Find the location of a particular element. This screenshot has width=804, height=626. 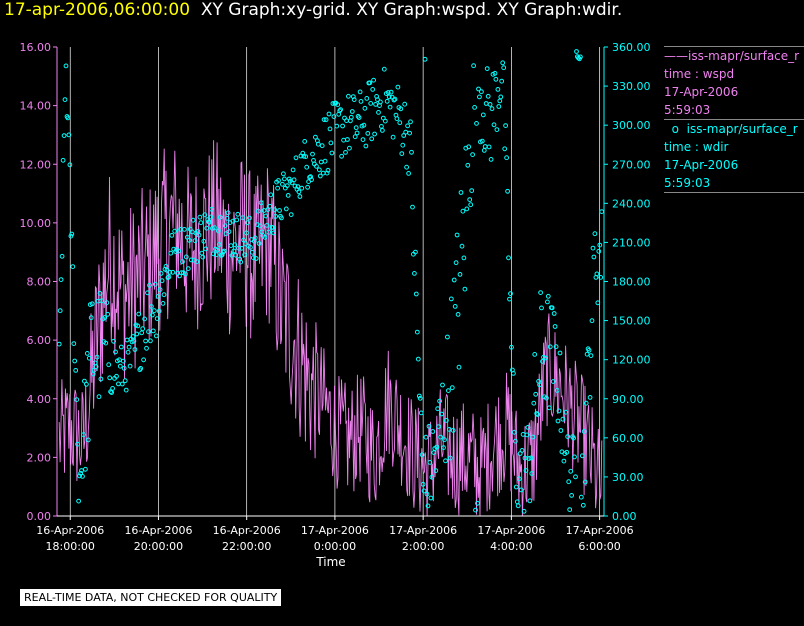

x-tick-label-time: 0:00:00 is located at coordinates (335, 546).